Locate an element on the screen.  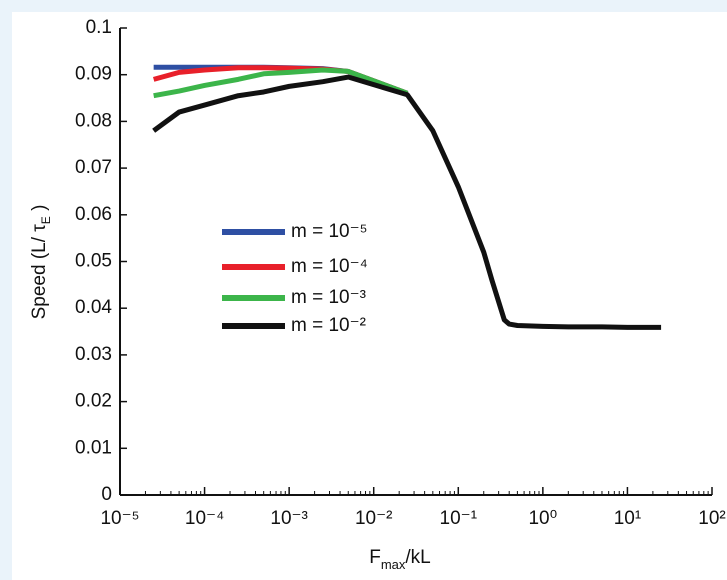
x-tick-label: 10⁻⁵ is located at coordinates (119, 518).